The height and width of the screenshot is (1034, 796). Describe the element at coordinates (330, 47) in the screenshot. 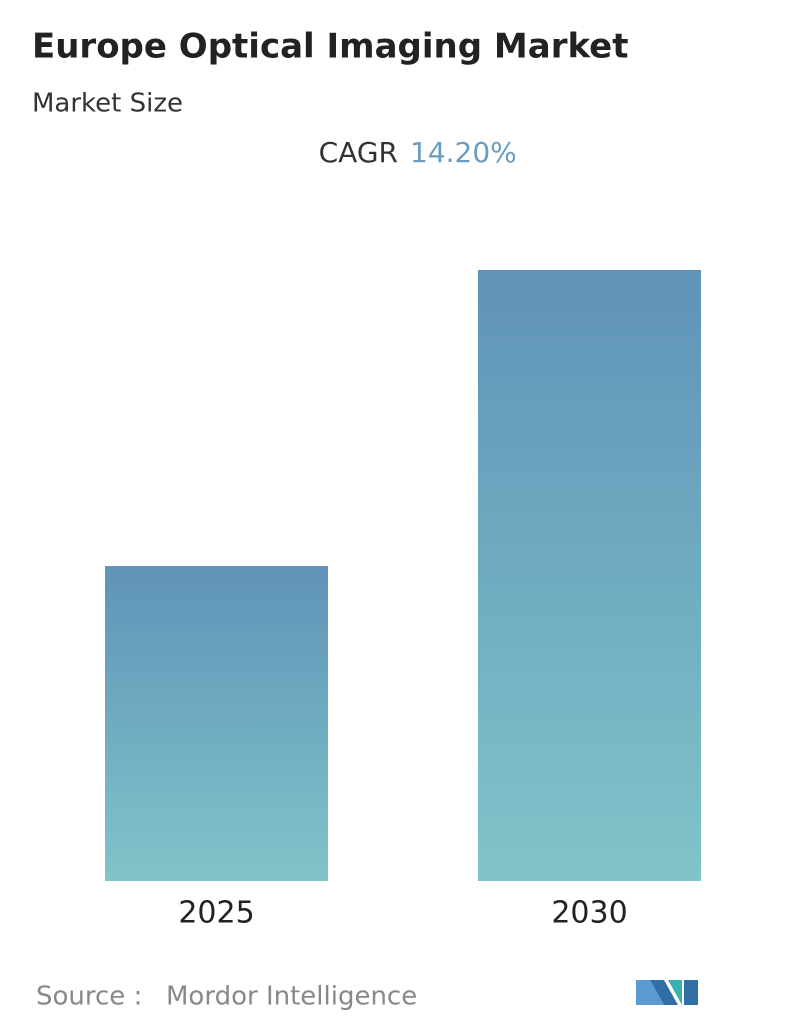

I see `chart-title: Europe Optical Imaging Market` at that location.